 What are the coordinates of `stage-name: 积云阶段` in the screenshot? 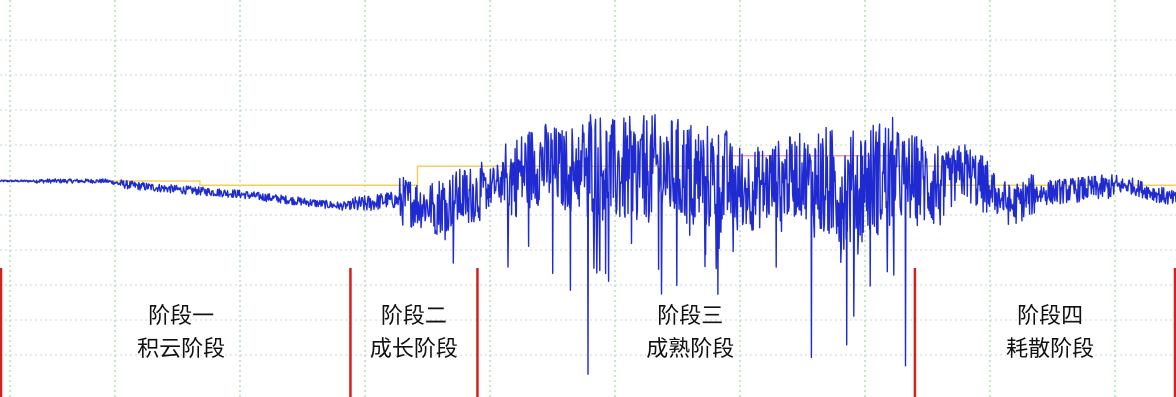 It's located at (181, 349).